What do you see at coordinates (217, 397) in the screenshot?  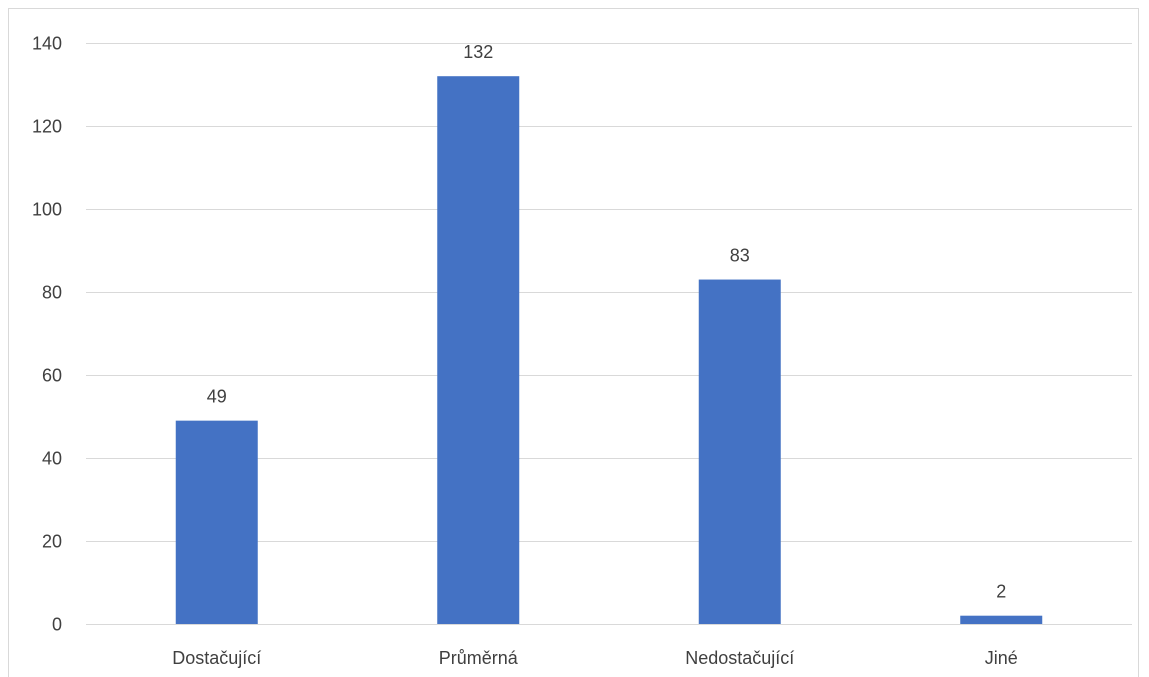 I see `data-label: 49` at bounding box center [217, 397].